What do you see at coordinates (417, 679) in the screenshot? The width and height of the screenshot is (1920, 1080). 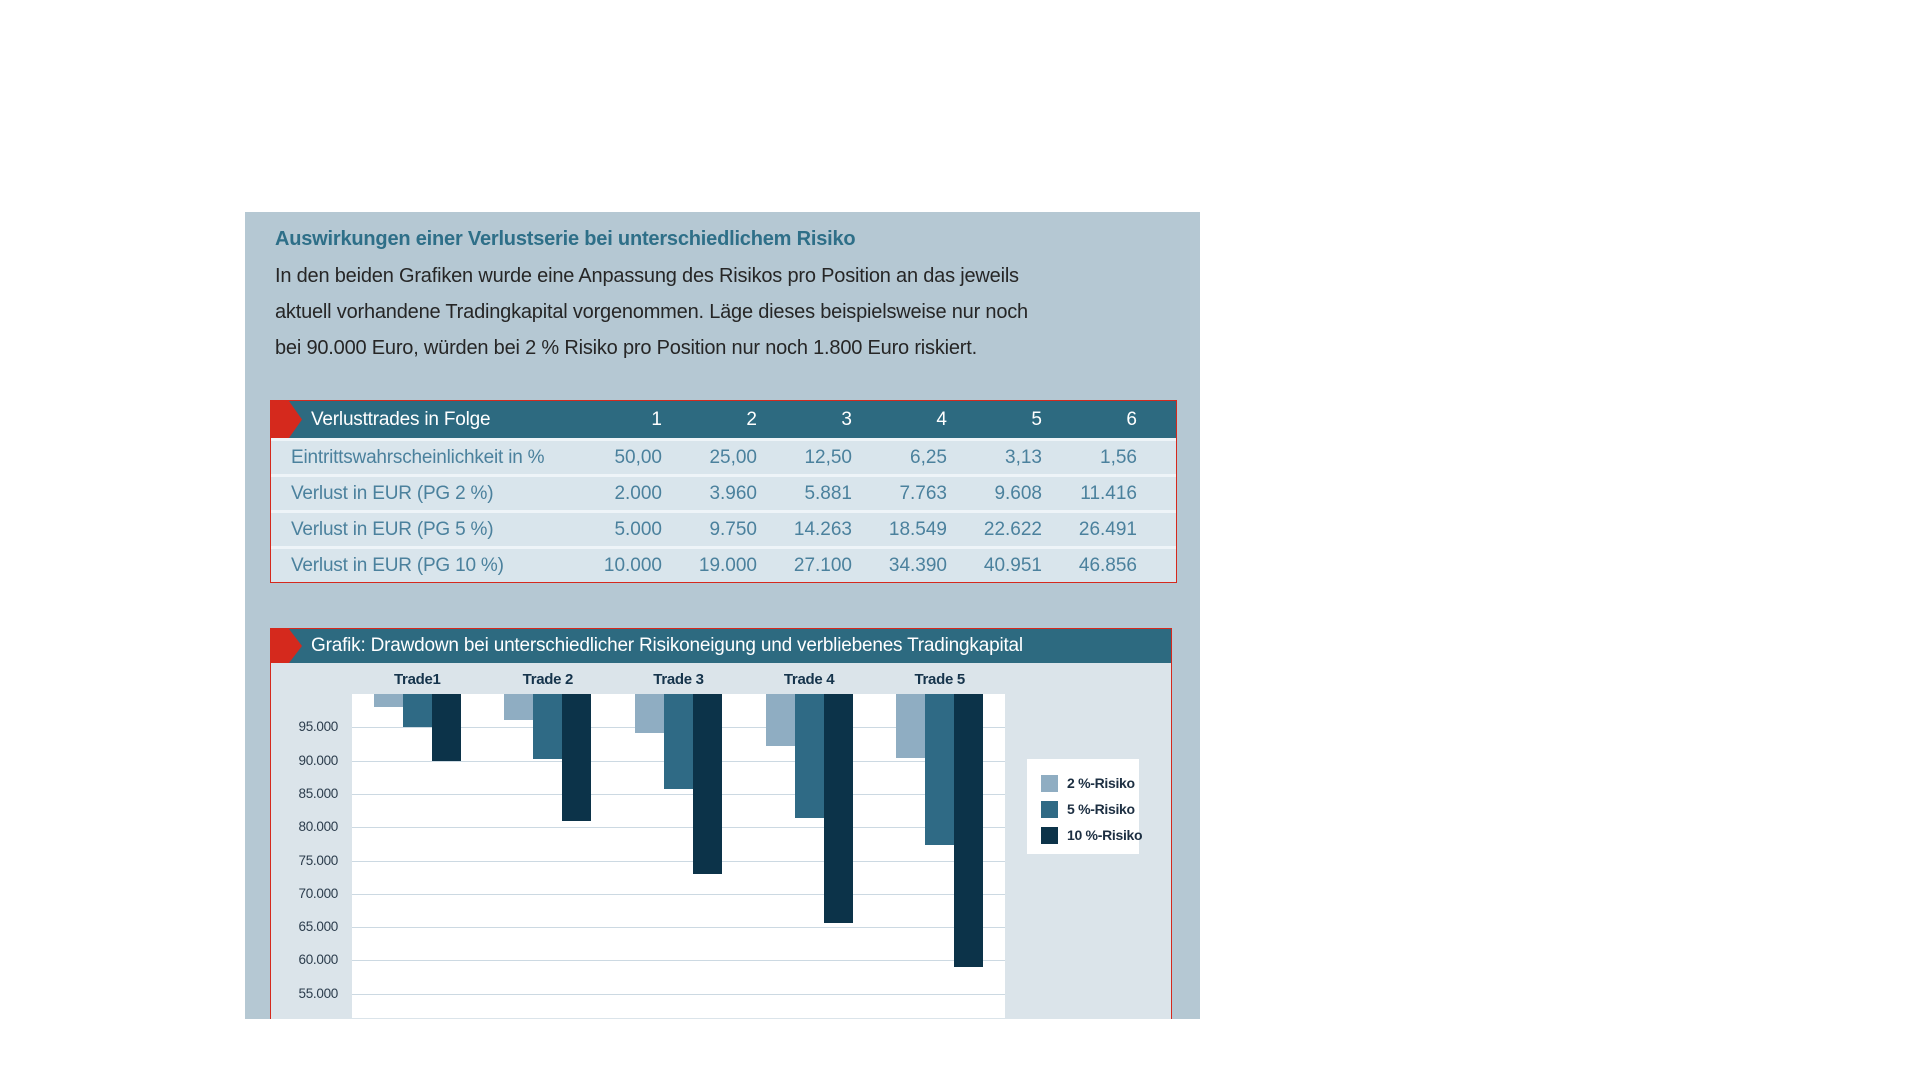 I see `category-label: Trade1` at bounding box center [417, 679].